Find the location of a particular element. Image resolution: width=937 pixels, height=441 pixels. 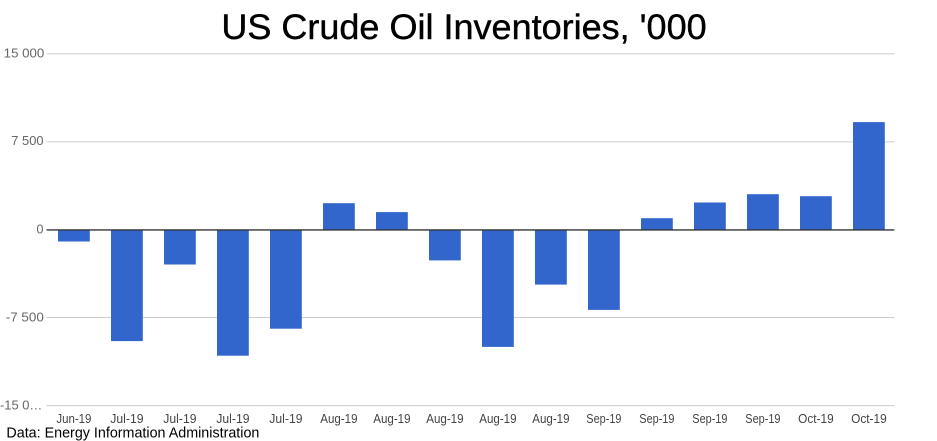

svg-text: US Crude Oil Inventories, '000 is located at coordinates (463, 27).